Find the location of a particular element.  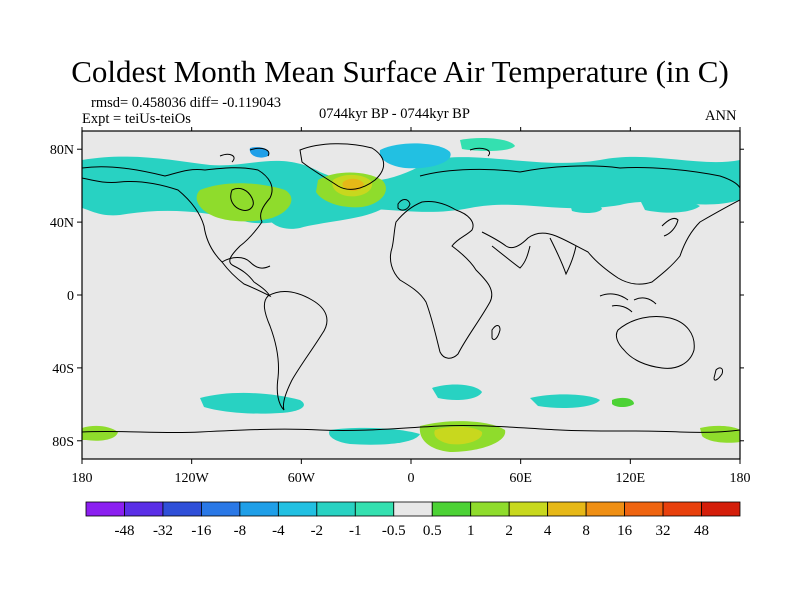

colorbar-label: -1 is located at coordinates (355, 531).